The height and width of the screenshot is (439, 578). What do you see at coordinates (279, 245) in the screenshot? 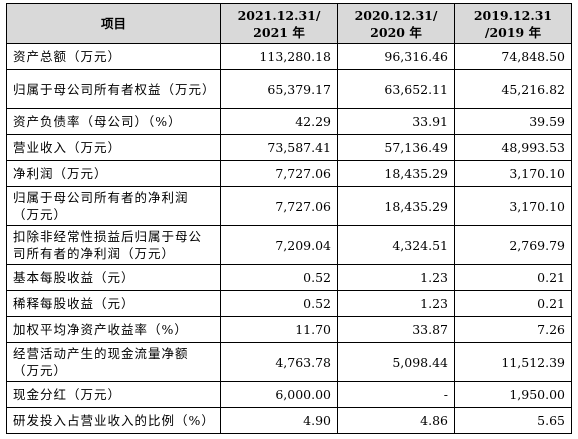
I see `value-2021: 7,209.04` at bounding box center [279, 245].